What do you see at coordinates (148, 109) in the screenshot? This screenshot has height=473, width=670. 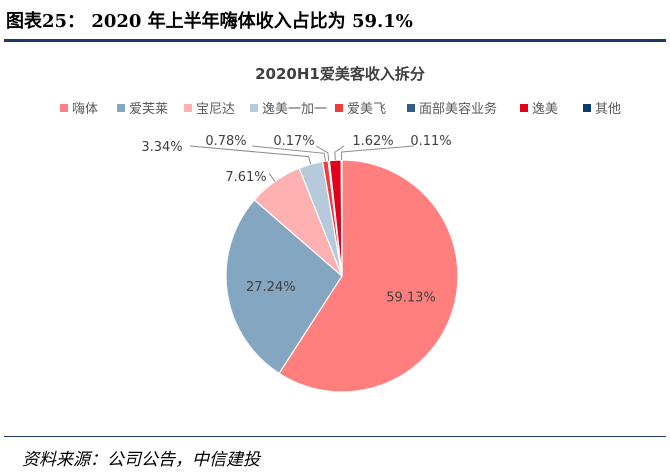 I see `legend-label-1: 爱芙莱` at bounding box center [148, 109].